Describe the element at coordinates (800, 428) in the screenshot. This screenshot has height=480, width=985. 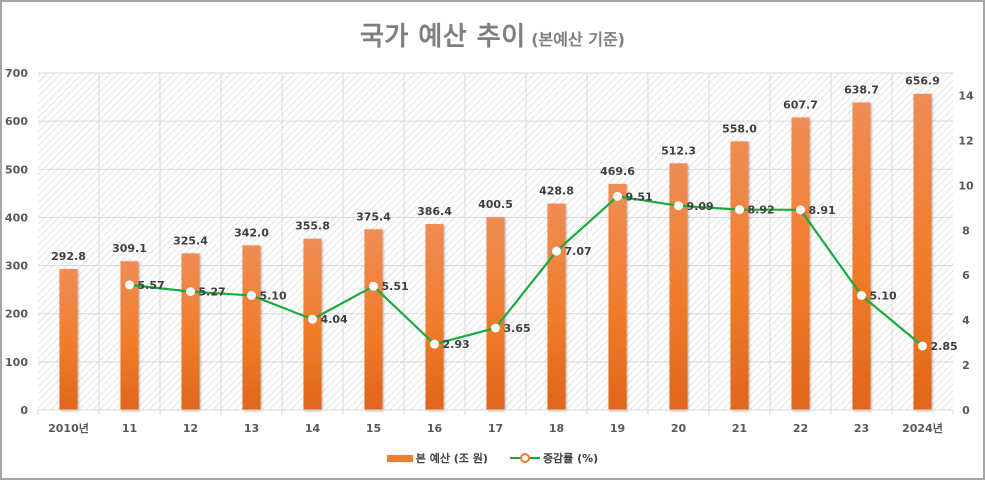
I see `x-tick-label: 22` at that location.